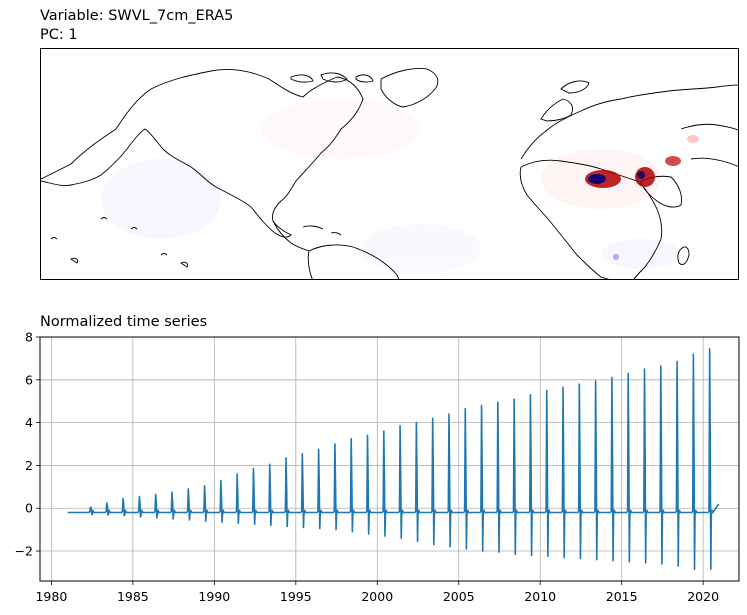 This screenshot has height=615, width=747. What do you see at coordinates (29, 465) in the screenshot?
I see `y-tick-label: 2` at bounding box center [29, 465].